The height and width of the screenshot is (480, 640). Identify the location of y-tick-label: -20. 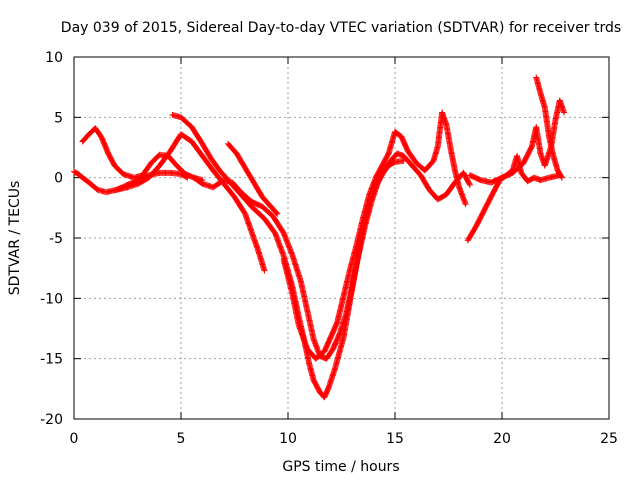
(51, 420).